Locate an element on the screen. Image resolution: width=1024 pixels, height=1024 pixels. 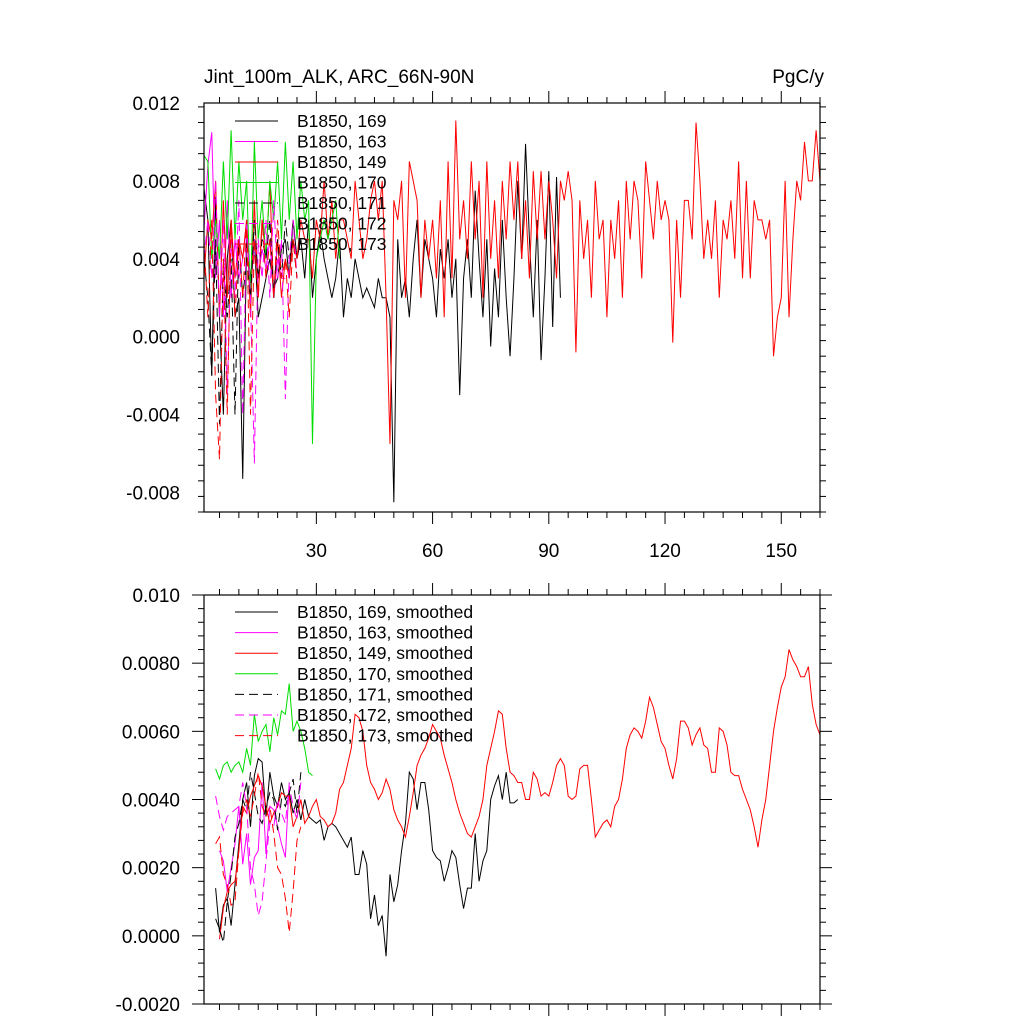
y-tick-label: -0.0020 is located at coordinates (148, 1005).